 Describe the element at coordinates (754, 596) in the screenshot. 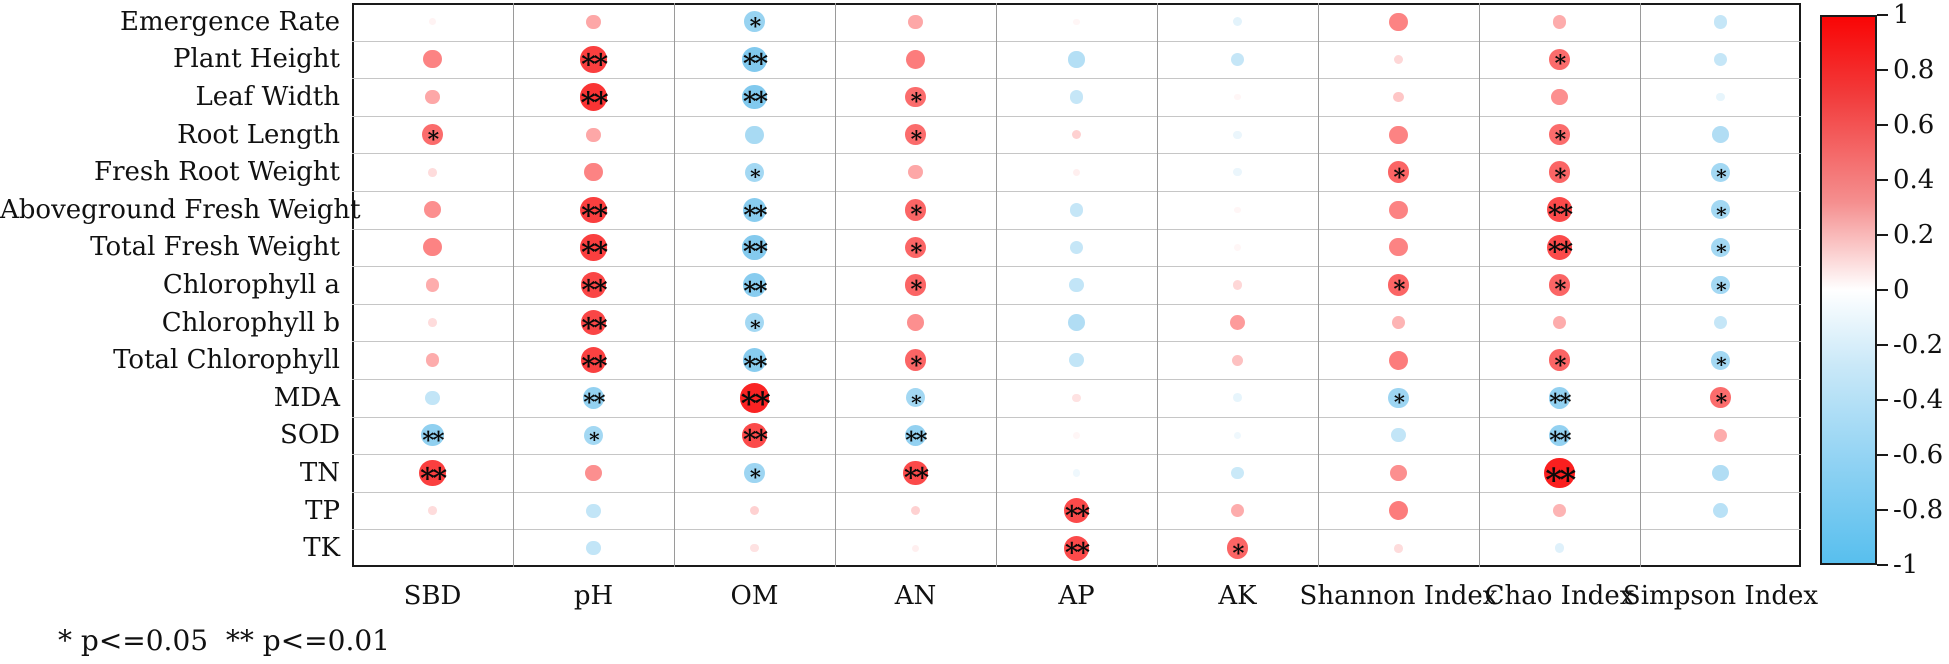

I see `column-label: OM` at that location.